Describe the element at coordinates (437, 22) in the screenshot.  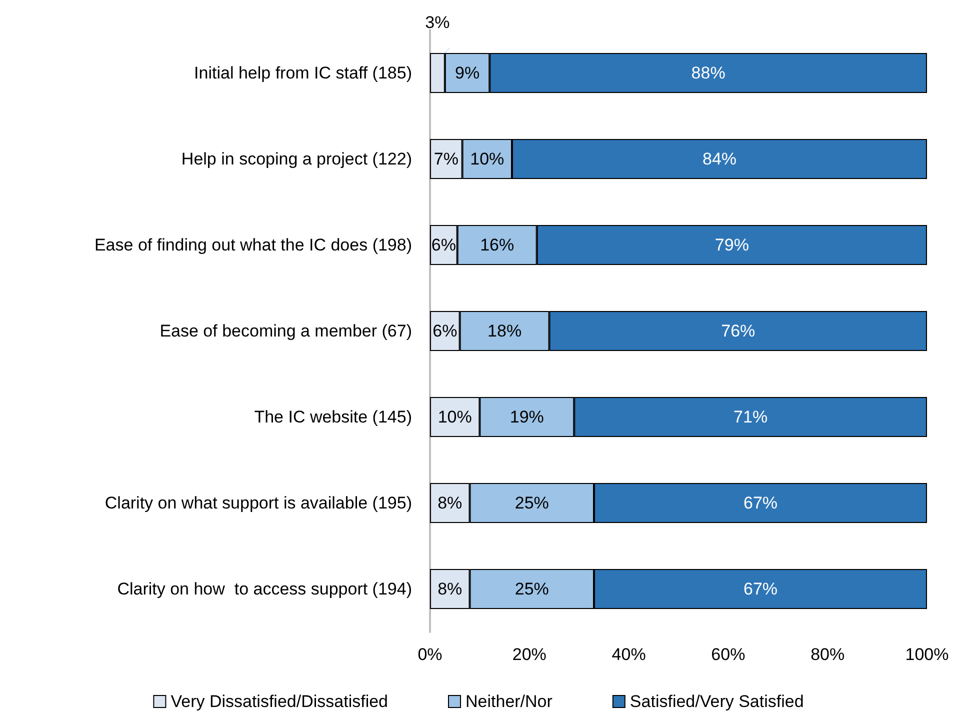
I see `data-label: 3%` at that location.